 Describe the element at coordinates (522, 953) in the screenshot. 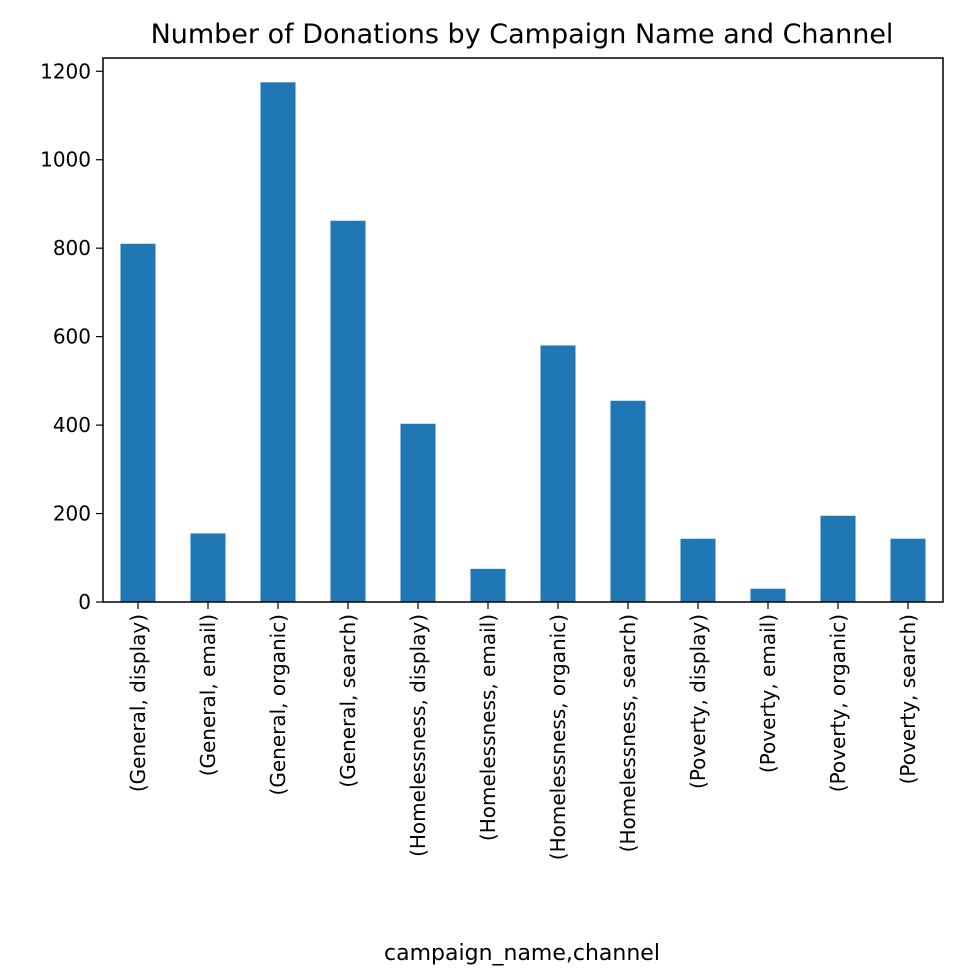

I see `x-axis-label: campaign_name,channel` at that location.